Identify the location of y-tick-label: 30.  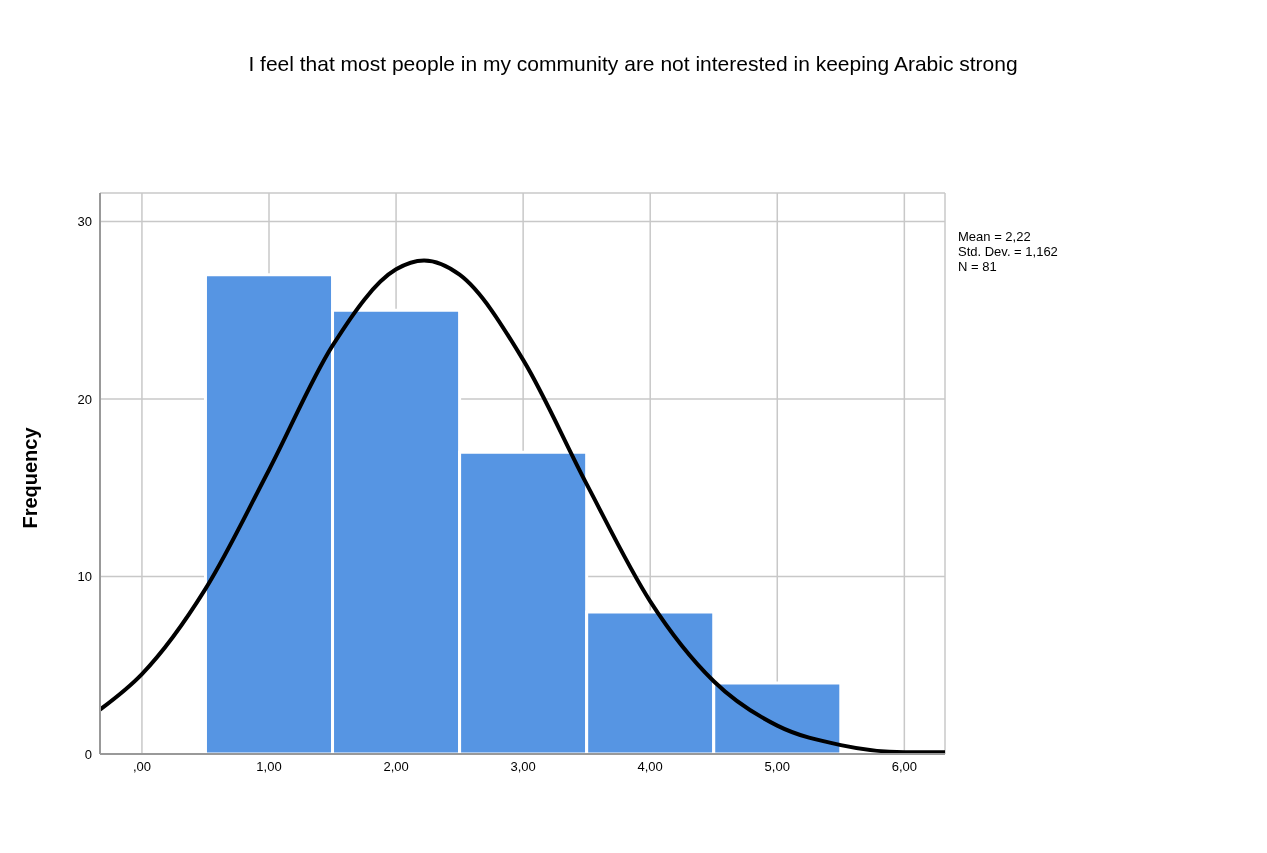
(84, 222).